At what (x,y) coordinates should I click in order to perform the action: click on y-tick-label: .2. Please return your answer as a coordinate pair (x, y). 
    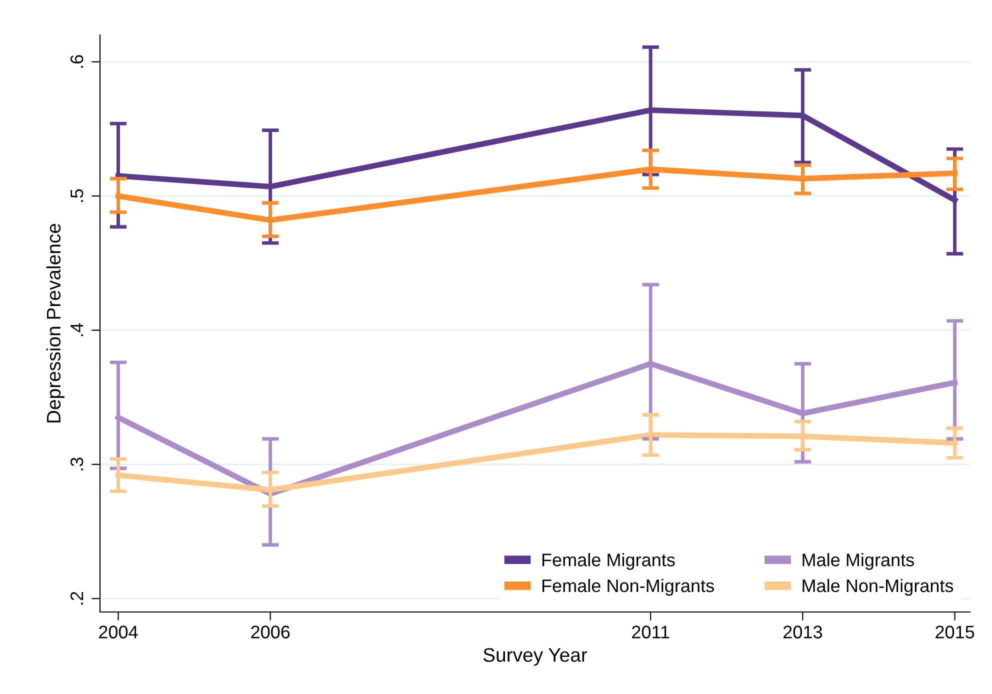
    Looking at the image, I should click on (77, 598).